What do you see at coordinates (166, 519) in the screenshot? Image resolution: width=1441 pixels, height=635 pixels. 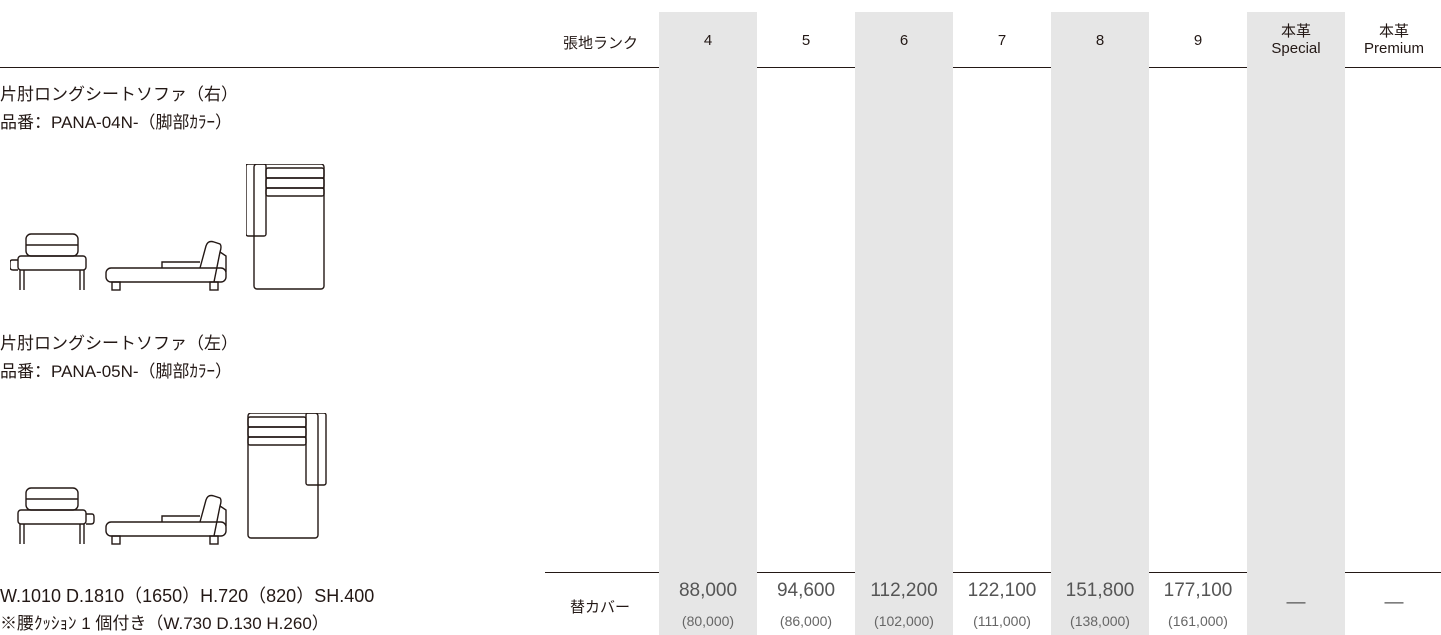 I see `sofa-side-left` at bounding box center [166, 519].